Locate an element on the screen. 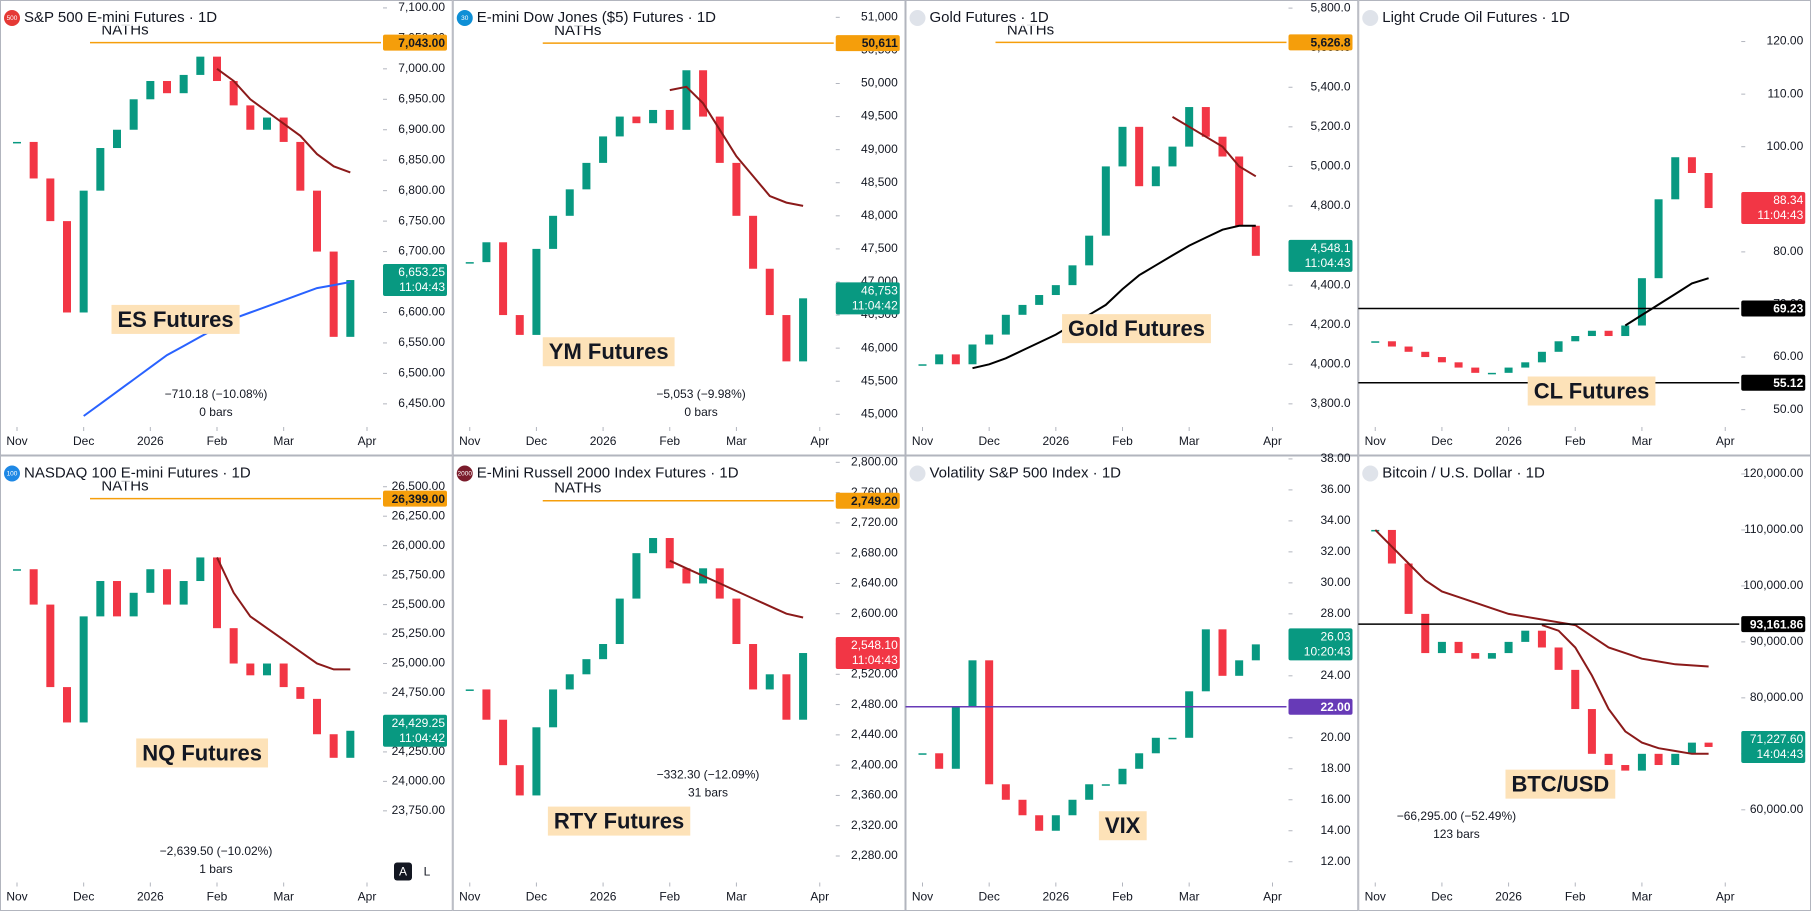 The width and height of the screenshot is (1811, 911). y-tick-label: 2,600.00 is located at coordinates (874, 613).